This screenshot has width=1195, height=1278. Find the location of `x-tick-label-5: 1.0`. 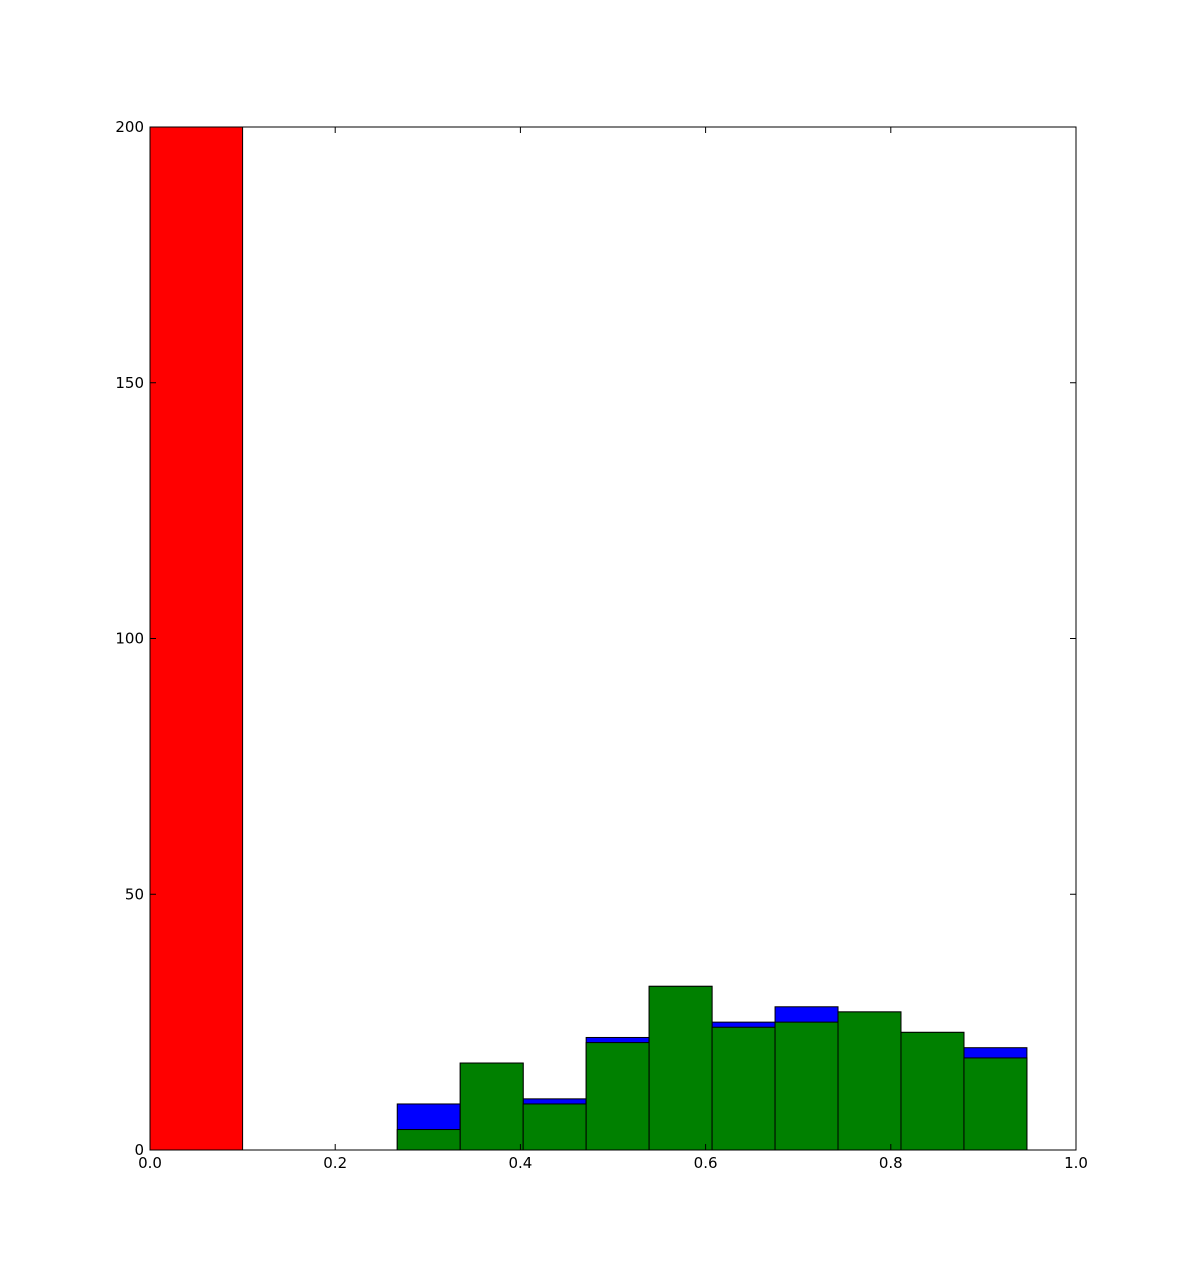

x-tick-label-5: 1.0 is located at coordinates (1076, 1163).